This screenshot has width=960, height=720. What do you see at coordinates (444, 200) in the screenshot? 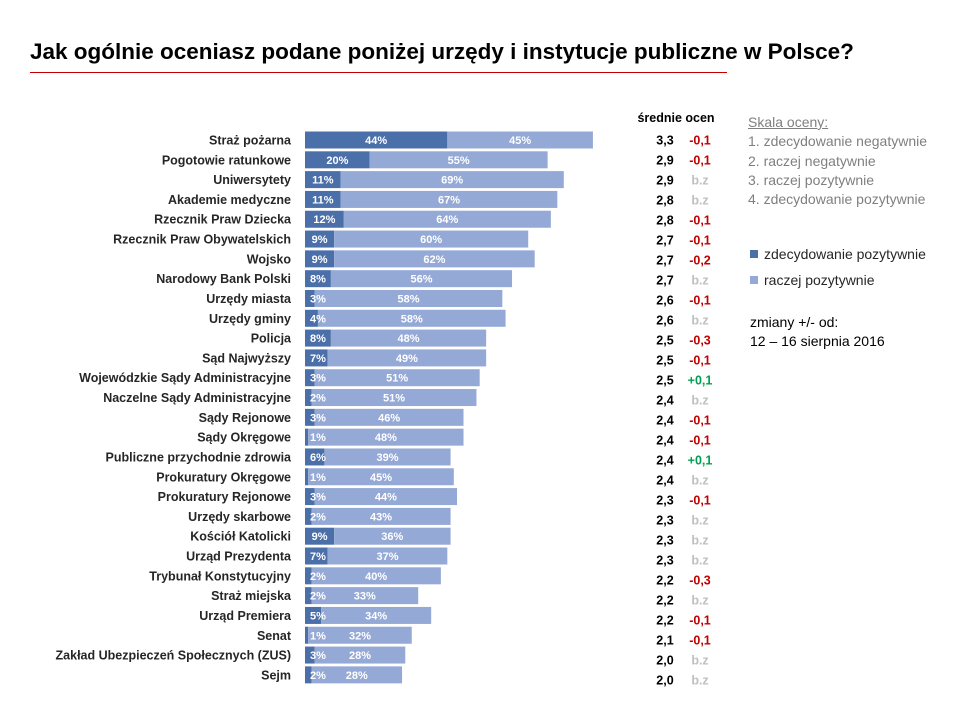
I see `data-label-value: 67` at bounding box center [444, 200].